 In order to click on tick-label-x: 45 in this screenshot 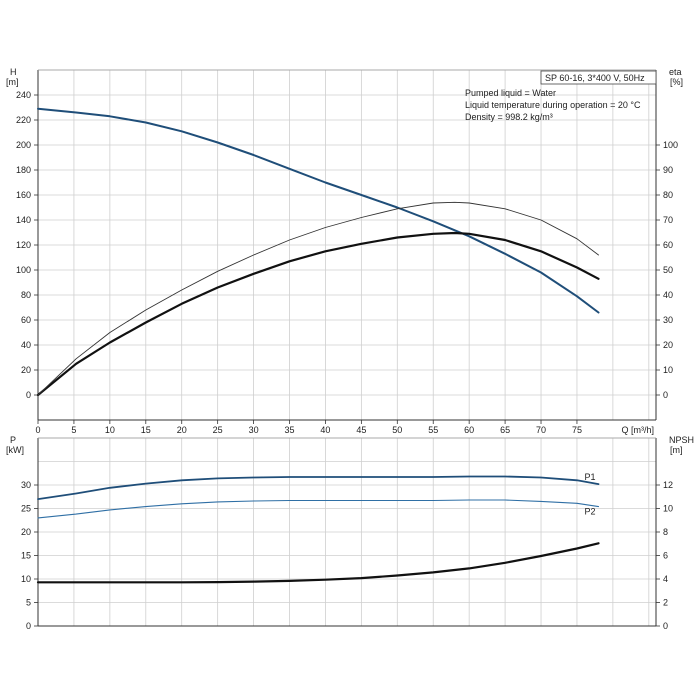, I will do `click(361, 430)`.